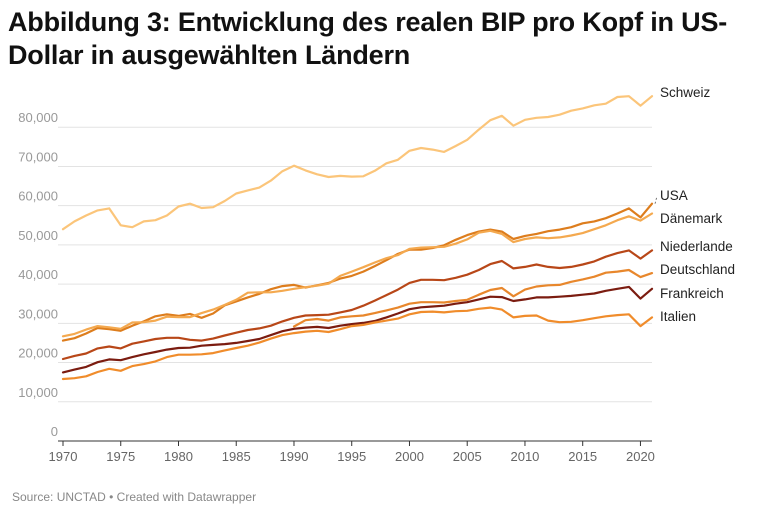 The image size is (768, 520). I want to click on series-line-italien, so click(357, 343).